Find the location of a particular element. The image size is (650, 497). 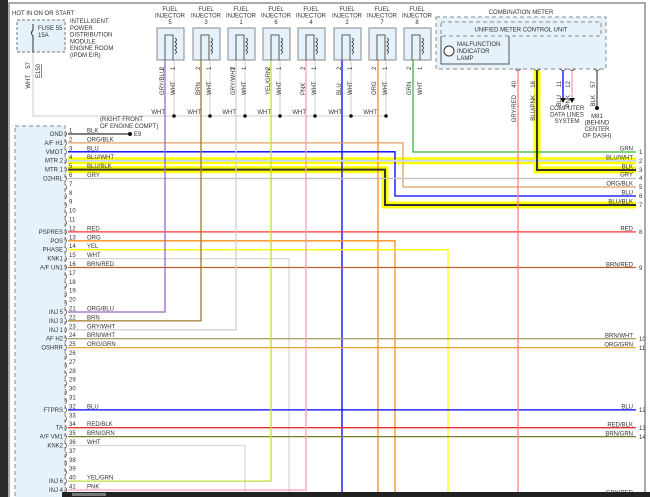

right-pin-number: 10 is located at coordinates (642, 340).